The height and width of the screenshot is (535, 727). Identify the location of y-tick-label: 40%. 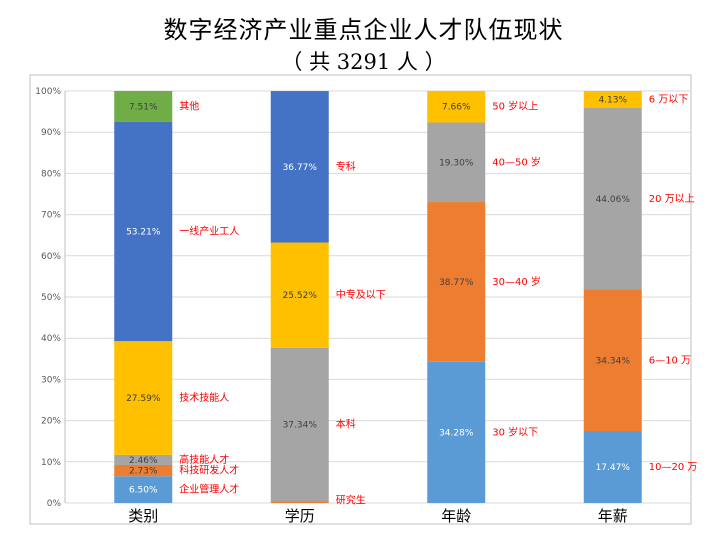
(51, 339).